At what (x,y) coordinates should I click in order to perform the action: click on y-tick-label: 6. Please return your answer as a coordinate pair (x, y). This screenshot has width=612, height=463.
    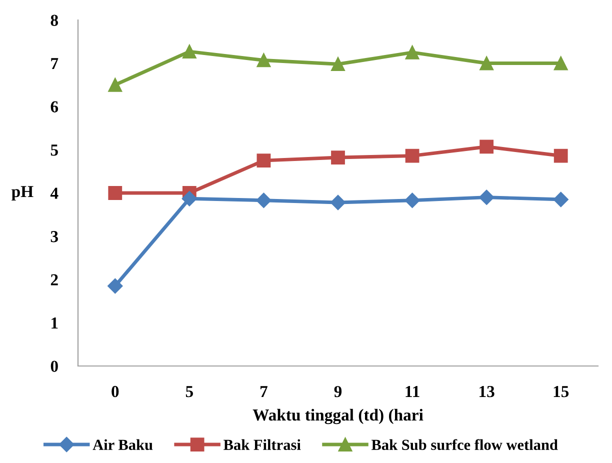
    Looking at the image, I should click on (54, 106).